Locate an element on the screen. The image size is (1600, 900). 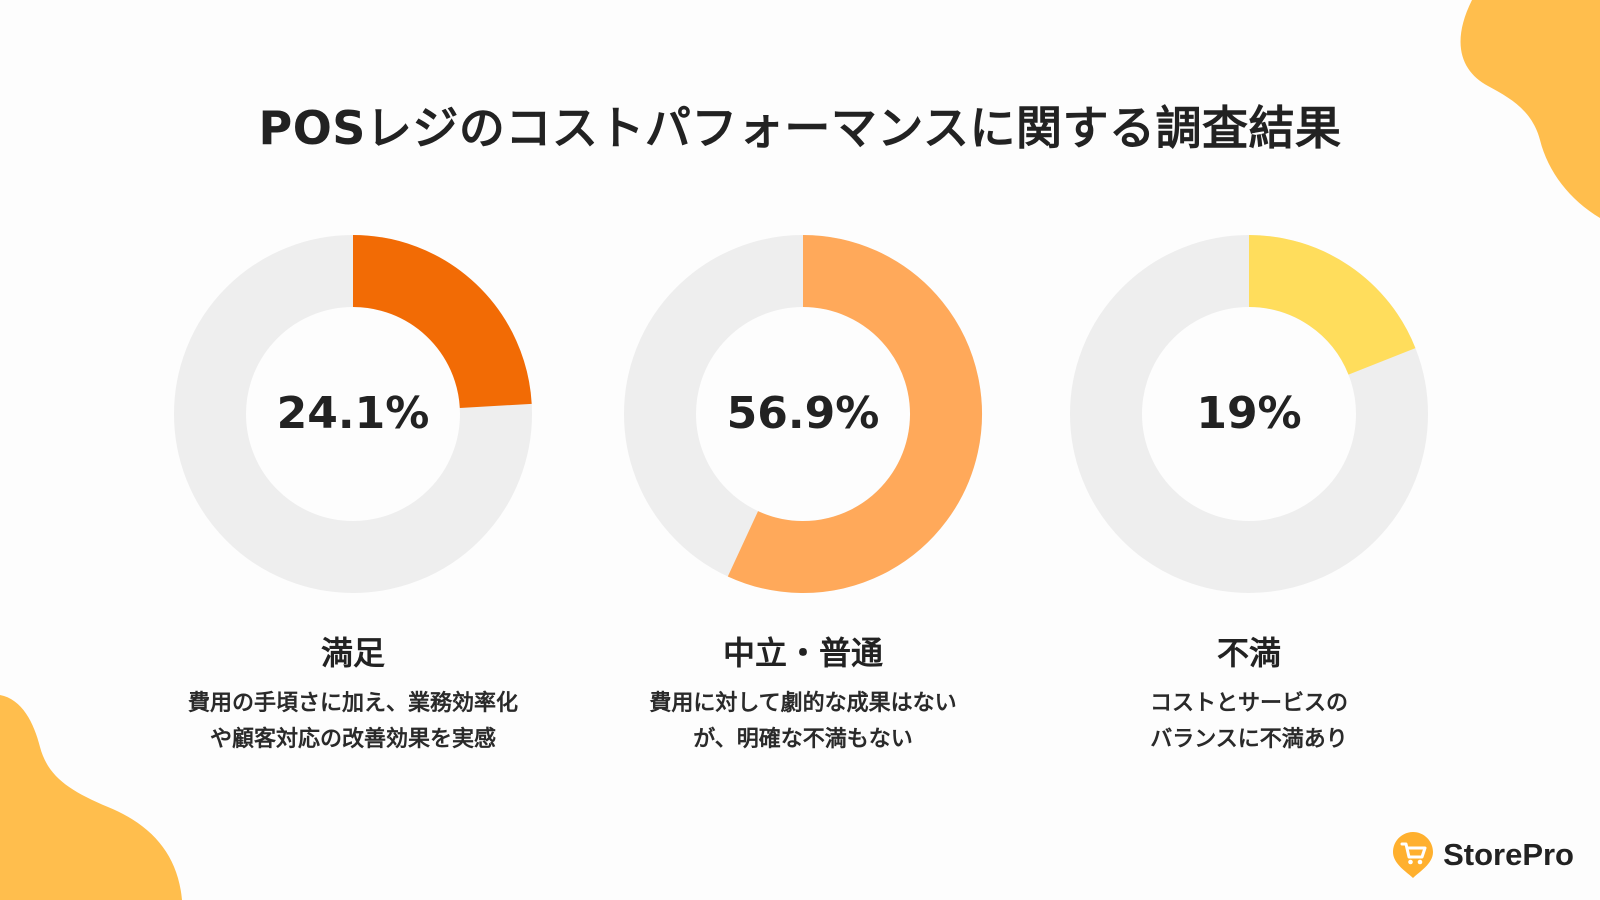
caption-neutral: 中立・普通 費用に対して劇的な成果はない が、明確な不満もない is located at coordinates (803, 693).